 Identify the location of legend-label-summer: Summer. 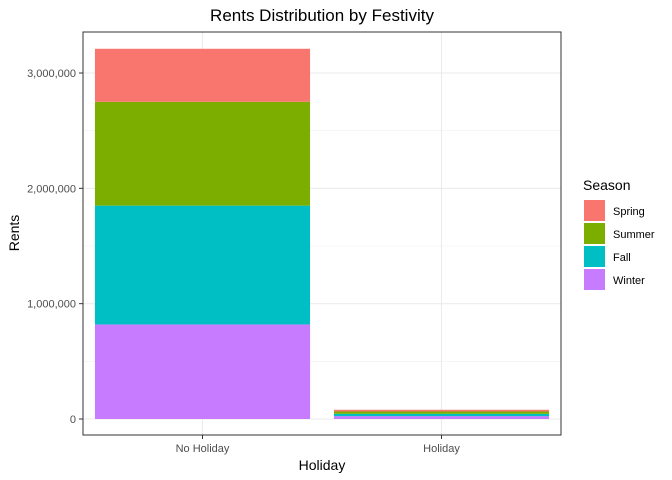
(634, 235).